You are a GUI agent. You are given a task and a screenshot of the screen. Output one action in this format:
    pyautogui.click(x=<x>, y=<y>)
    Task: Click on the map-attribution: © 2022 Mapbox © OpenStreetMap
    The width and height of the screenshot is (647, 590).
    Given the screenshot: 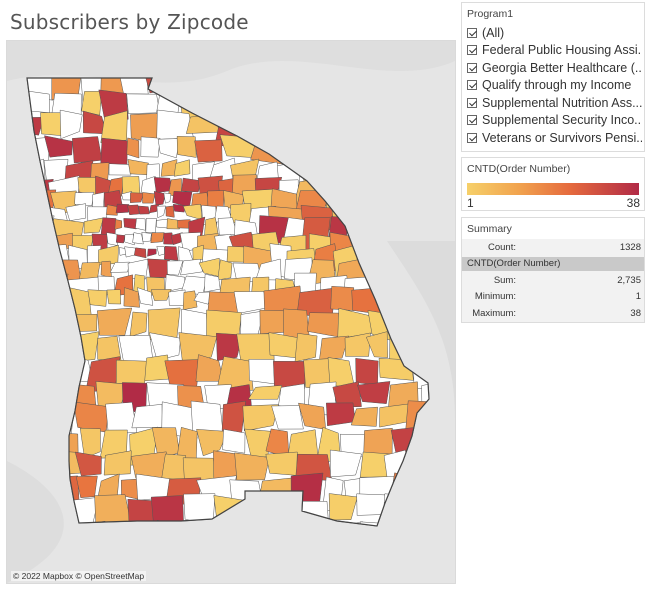 What is the action you would take?
    pyautogui.click(x=79, y=576)
    